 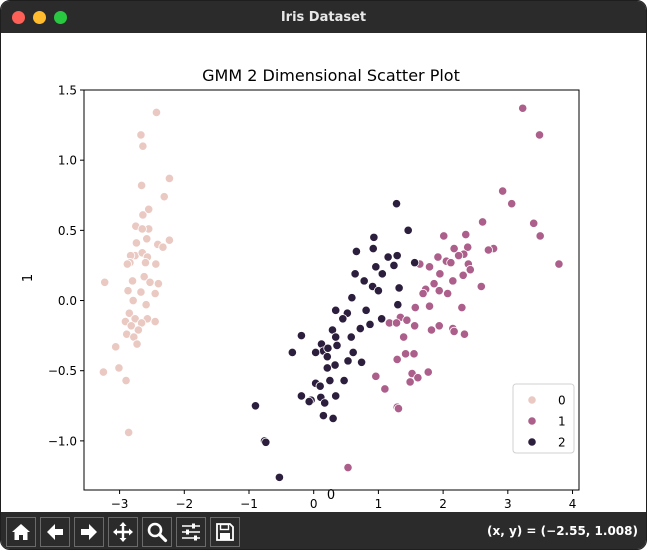 I want to click on magnifier-icon, so click(x=157, y=532).